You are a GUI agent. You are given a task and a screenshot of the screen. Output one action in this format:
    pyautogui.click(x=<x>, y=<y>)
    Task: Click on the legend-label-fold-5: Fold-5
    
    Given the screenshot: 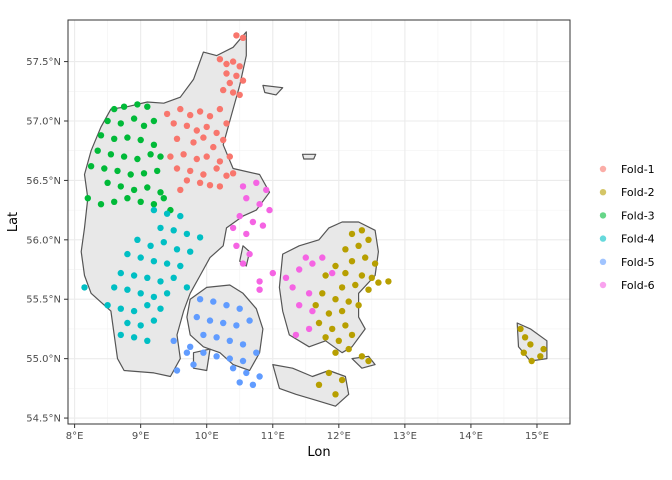 What is the action you would take?
    pyautogui.click(x=638, y=262)
    